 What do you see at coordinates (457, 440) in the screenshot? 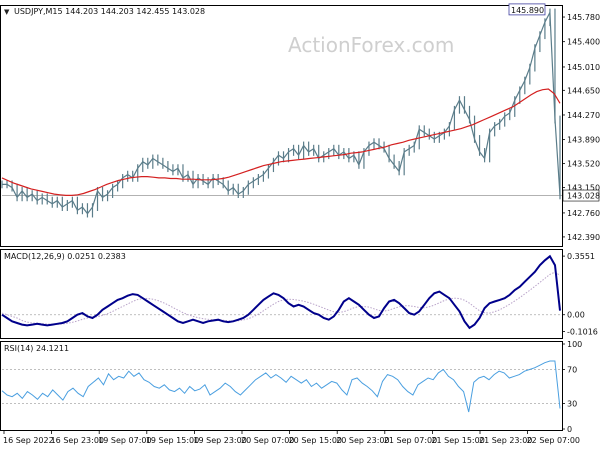
I see `x-tick-label: 21 Sep 15:00` at bounding box center [457, 440].